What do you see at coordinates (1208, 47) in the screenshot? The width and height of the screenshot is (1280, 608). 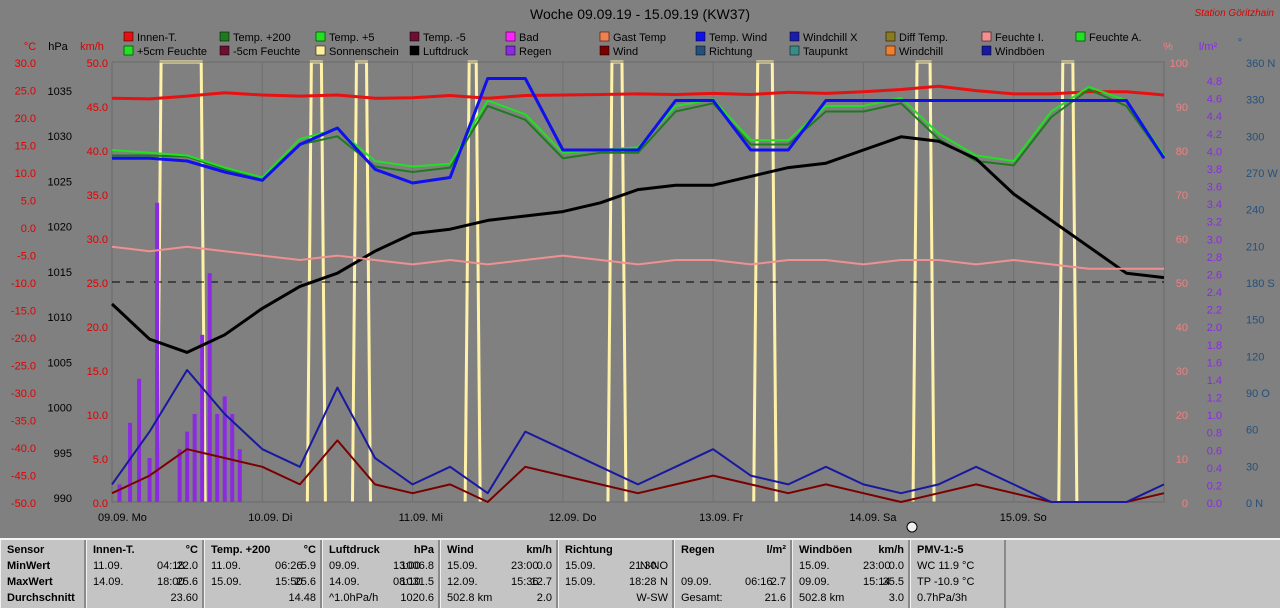 I see `rain-unit: l/m²` at bounding box center [1208, 47].